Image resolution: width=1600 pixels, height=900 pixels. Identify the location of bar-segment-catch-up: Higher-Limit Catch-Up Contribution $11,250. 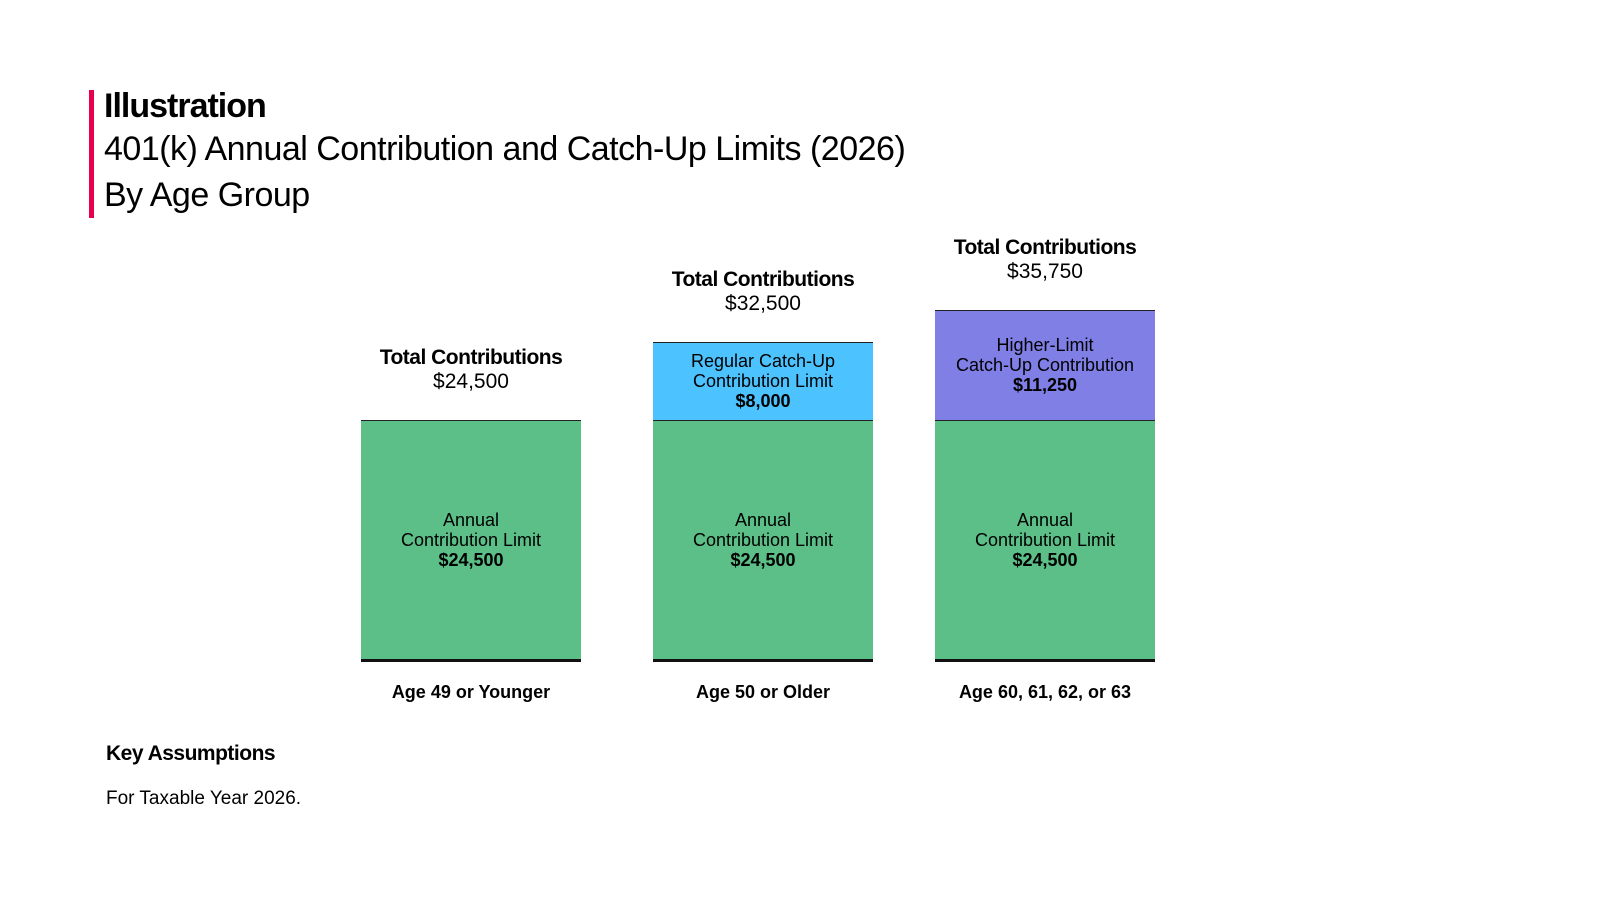
(1045, 364).